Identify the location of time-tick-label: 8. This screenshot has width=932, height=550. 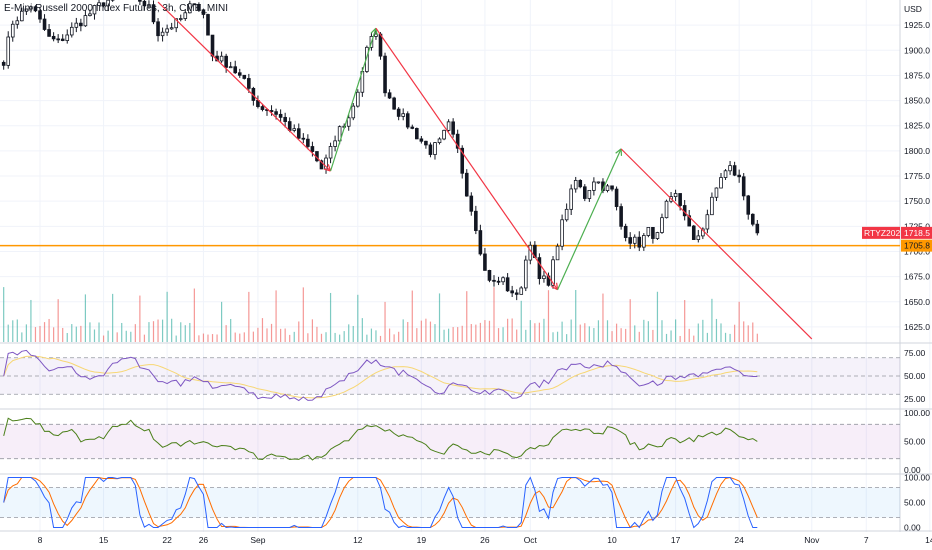
(40, 540).